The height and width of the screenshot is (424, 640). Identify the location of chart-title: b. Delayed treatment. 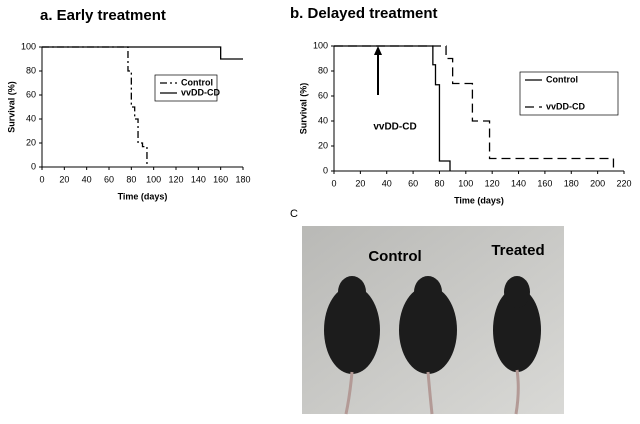
(364, 13).